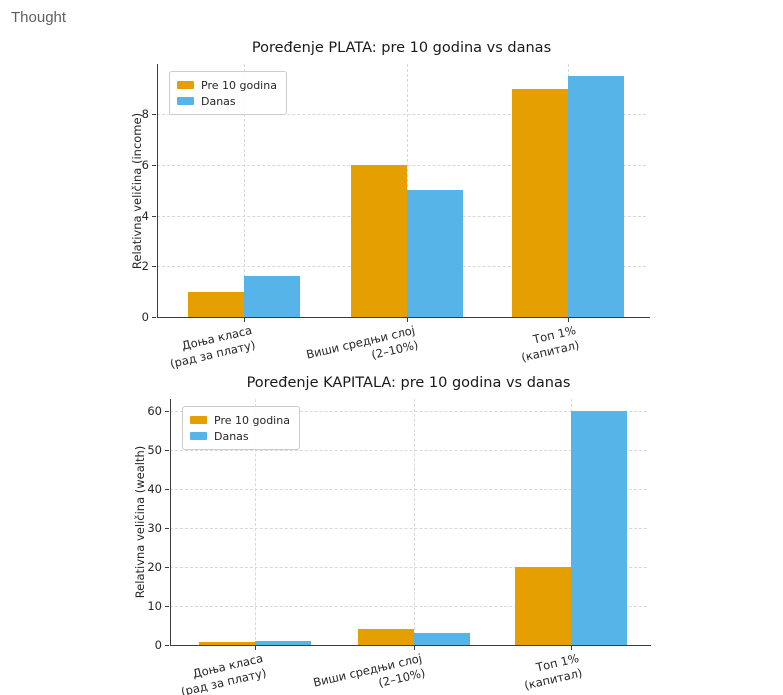  Describe the element at coordinates (154, 488) in the screenshot. I see `y-tick-label: 40` at that location.